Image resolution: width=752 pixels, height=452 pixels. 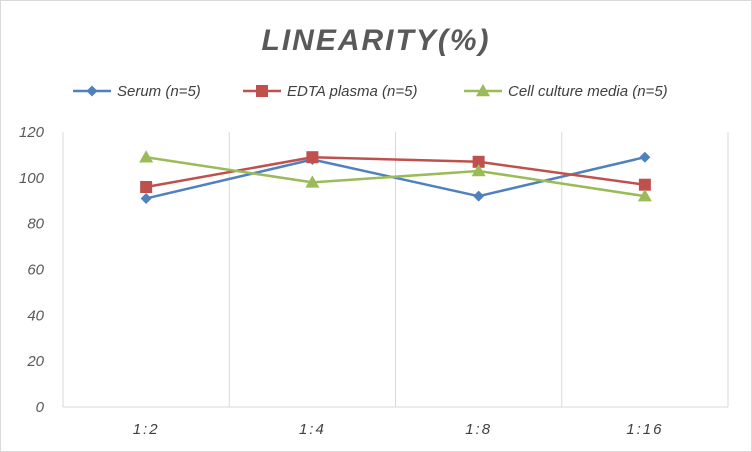 I want to click on y-tick-label: 120, so click(x=32, y=132).